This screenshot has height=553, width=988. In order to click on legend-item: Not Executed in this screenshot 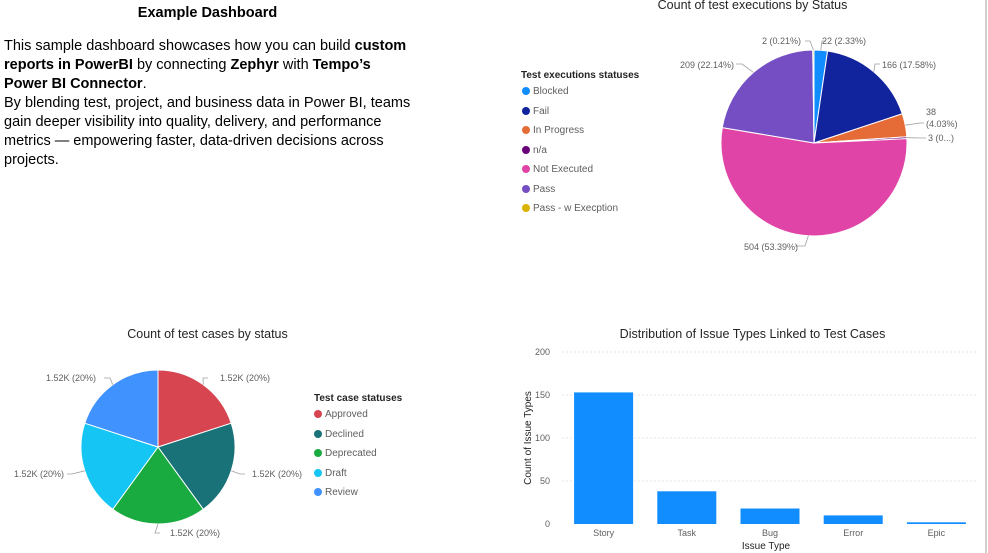, I will do `click(557, 169)`.